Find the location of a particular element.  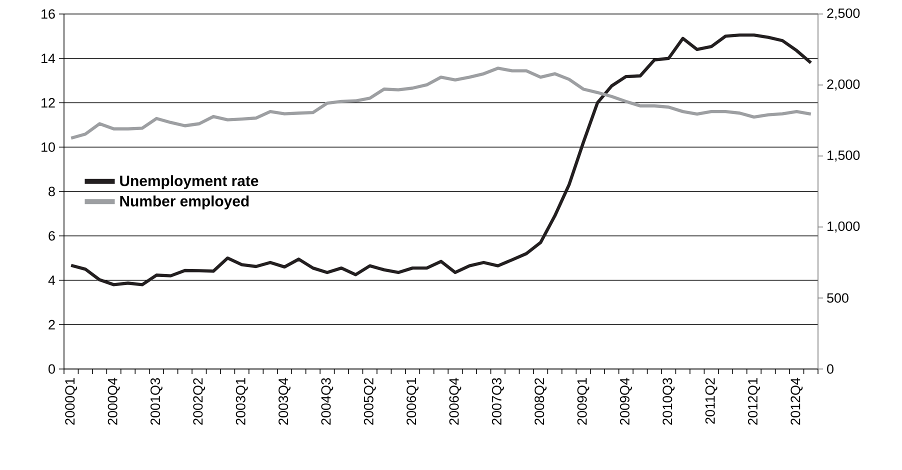

y2-tick-label: 500 is located at coordinates (837, 298).